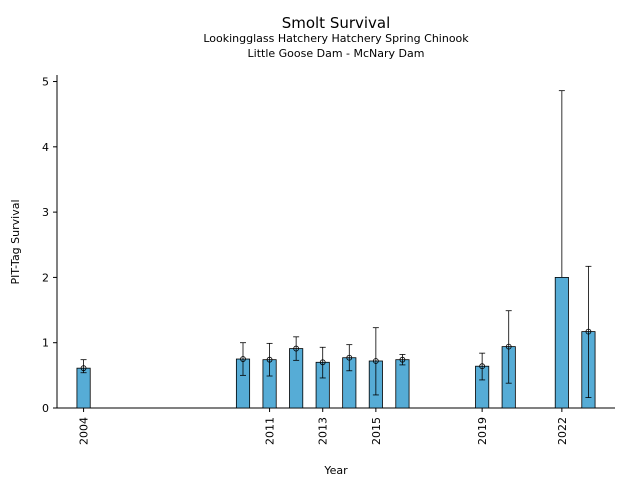  I want to click on x-tick-label: 2015, so click(376, 431).